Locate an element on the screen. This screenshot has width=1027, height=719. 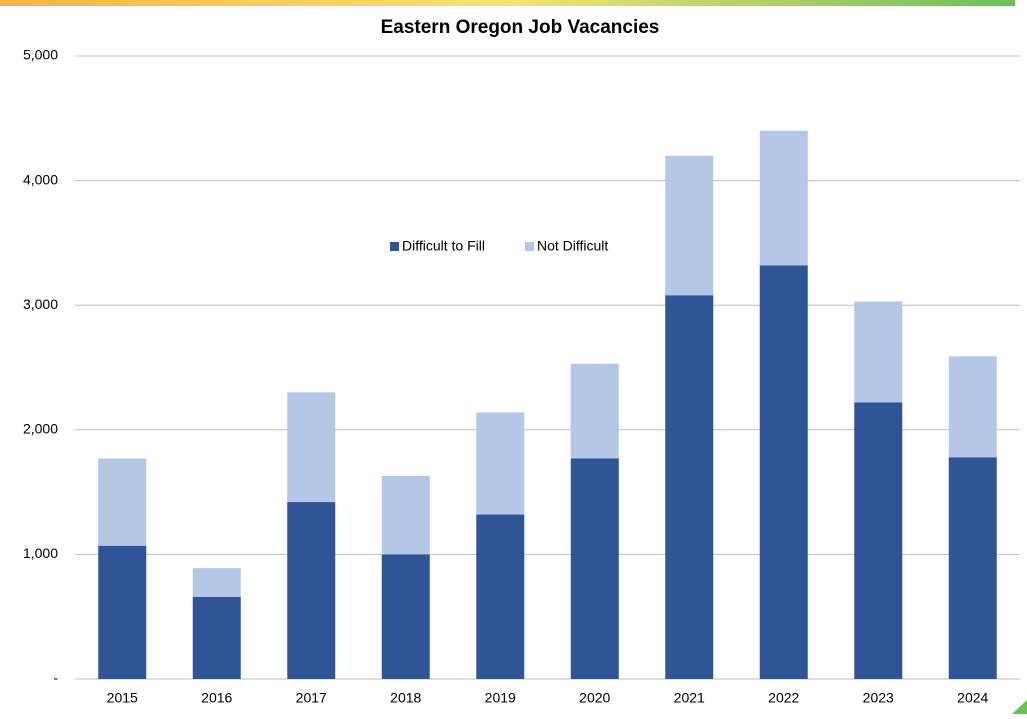
legend-label: Not Difficult is located at coordinates (572, 246).